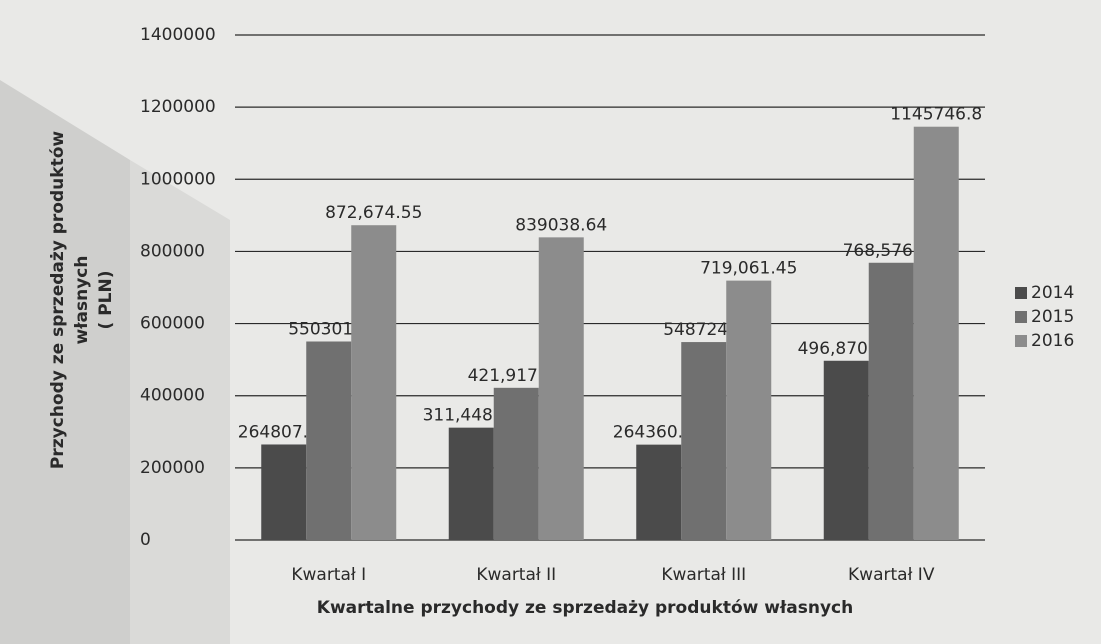 The image size is (1101, 644). Describe the element at coordinates (106, 300) in the screenshot. I see `y-axis-title-line: ( PLN)` at that location.